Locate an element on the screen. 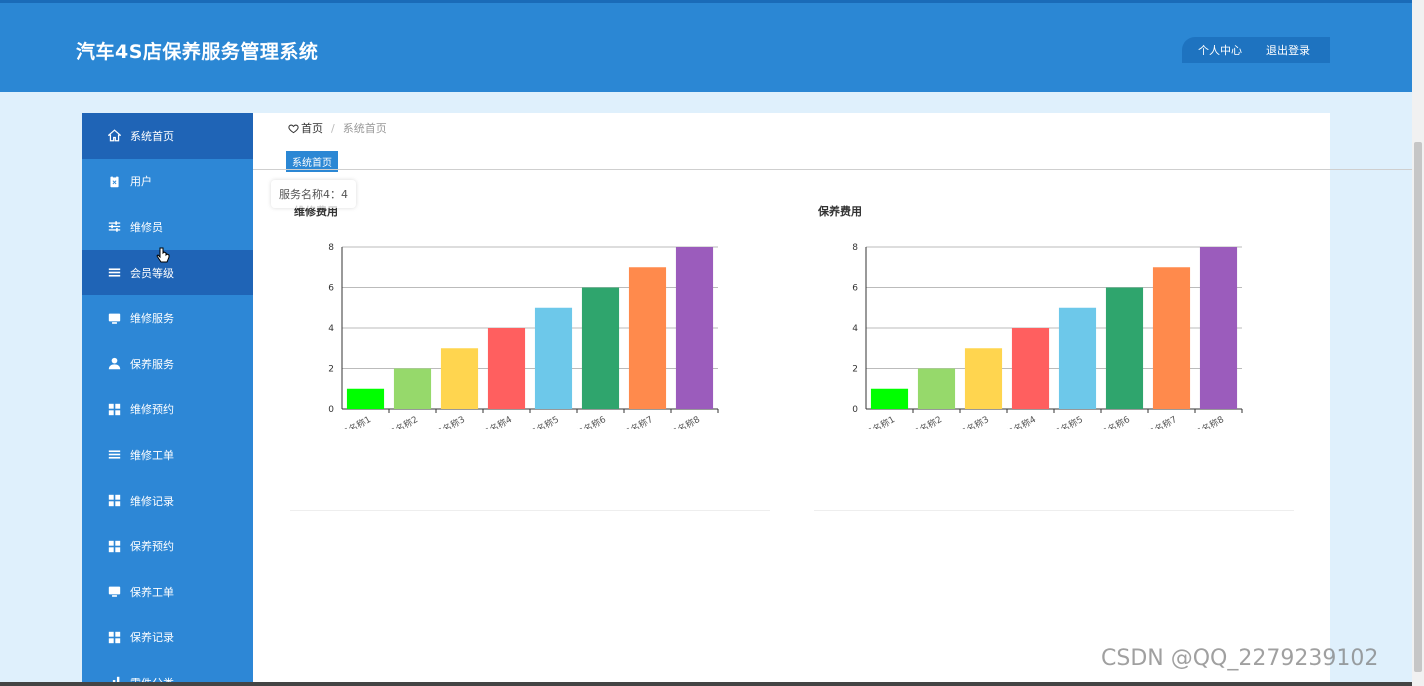 Image resolution: width=1424 pixels, height=686 pixels. sidebar-item-12: 保养记录 is located at coordinates (167, 638).